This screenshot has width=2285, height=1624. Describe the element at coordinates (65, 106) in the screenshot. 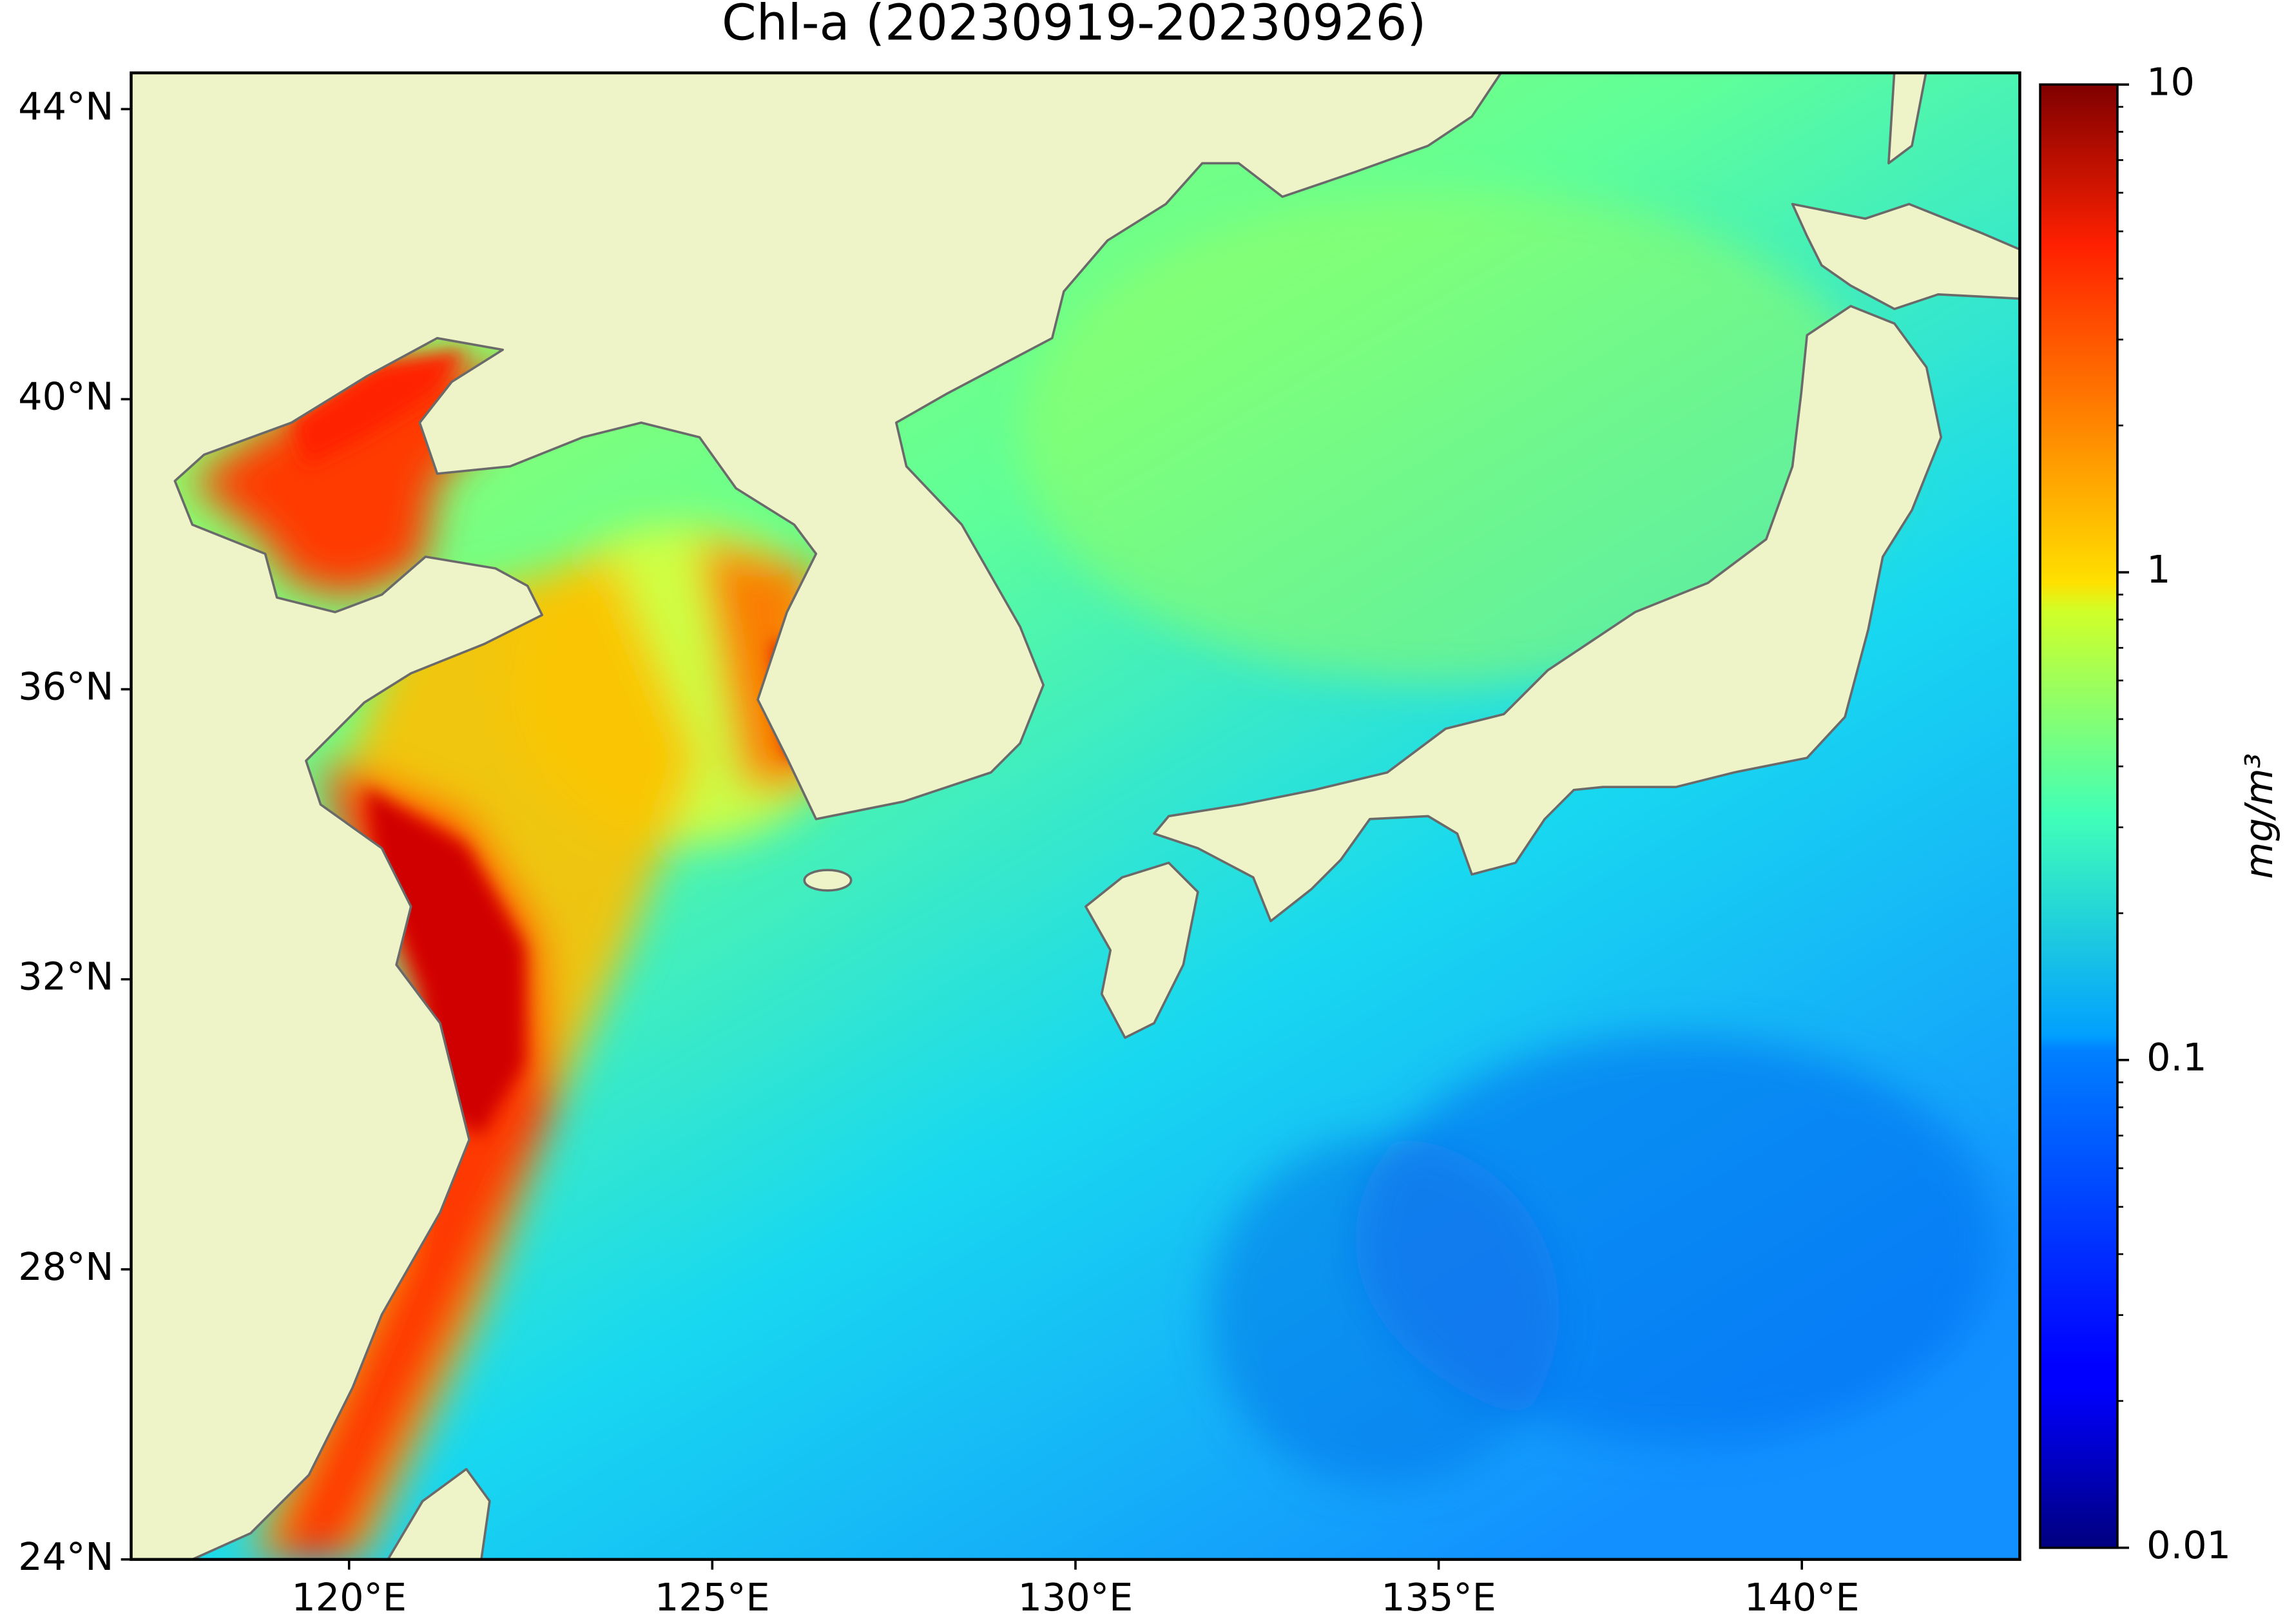

I see `y-tick-label: 44°N` at that location.